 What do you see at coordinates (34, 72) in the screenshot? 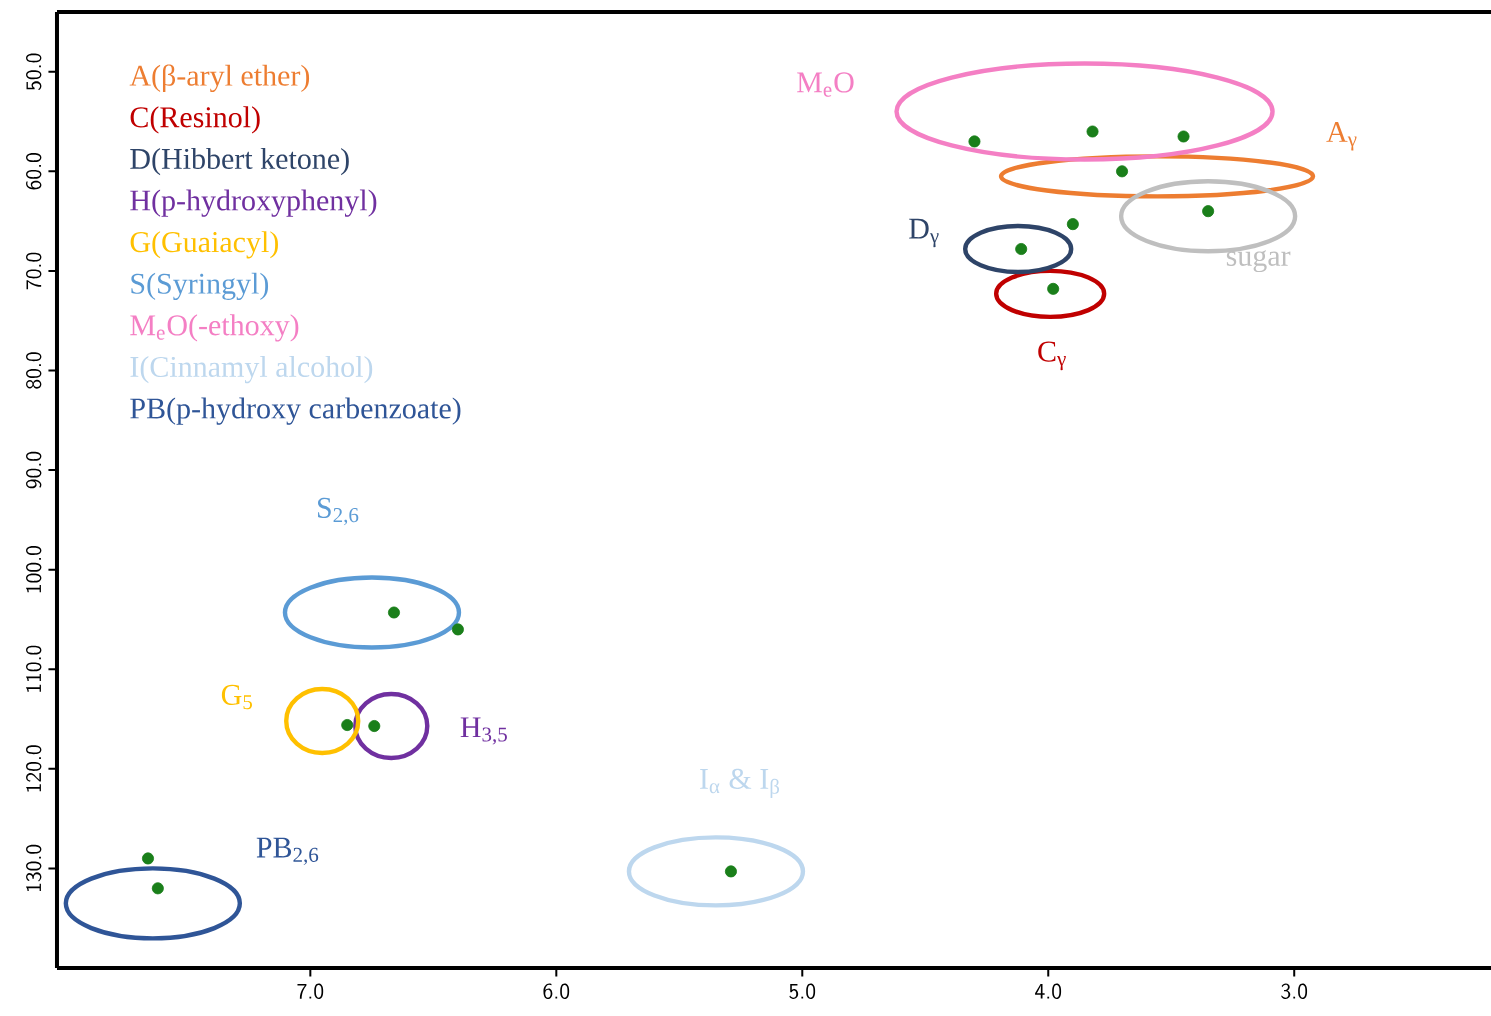
I see `y-tick-label: 50.0` at bounding box center [34, 72].